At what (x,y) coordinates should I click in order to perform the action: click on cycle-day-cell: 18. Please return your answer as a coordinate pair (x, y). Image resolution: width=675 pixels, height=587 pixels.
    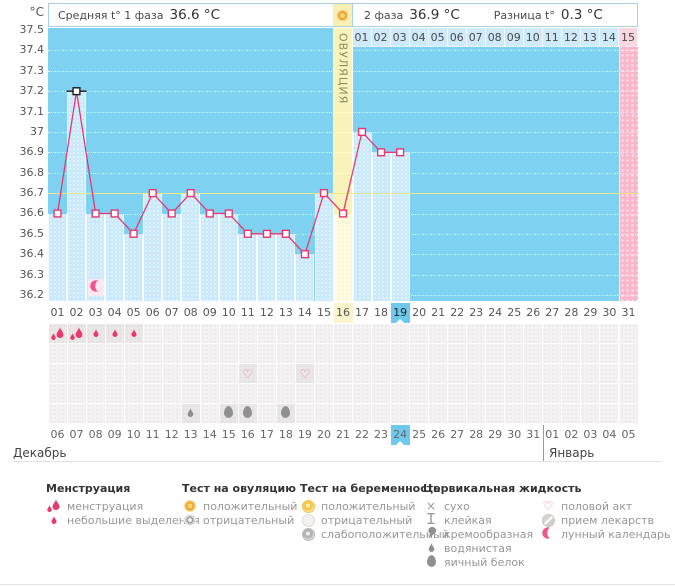
    Looking at the image, I should click on (381, 312).